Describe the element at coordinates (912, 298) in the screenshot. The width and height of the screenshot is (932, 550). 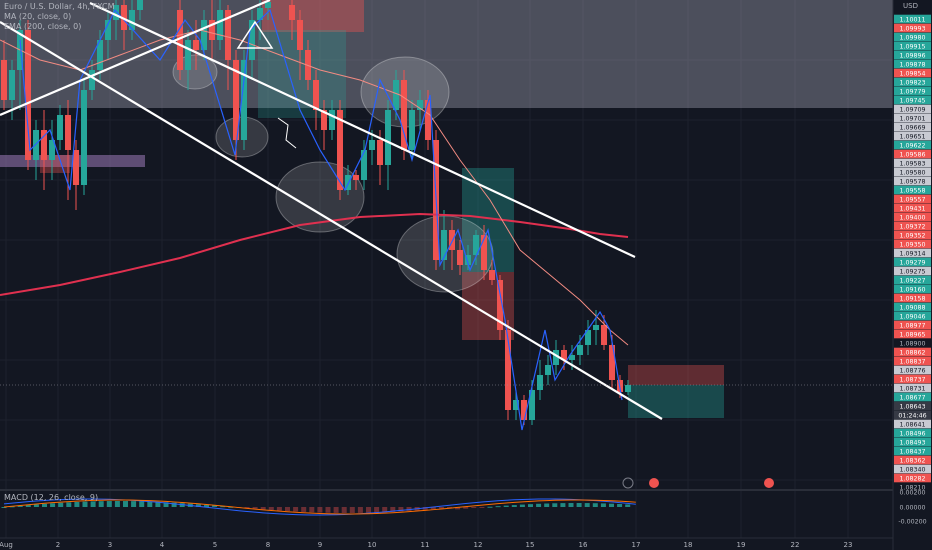
I see `price-label: 1.09158` at that location.